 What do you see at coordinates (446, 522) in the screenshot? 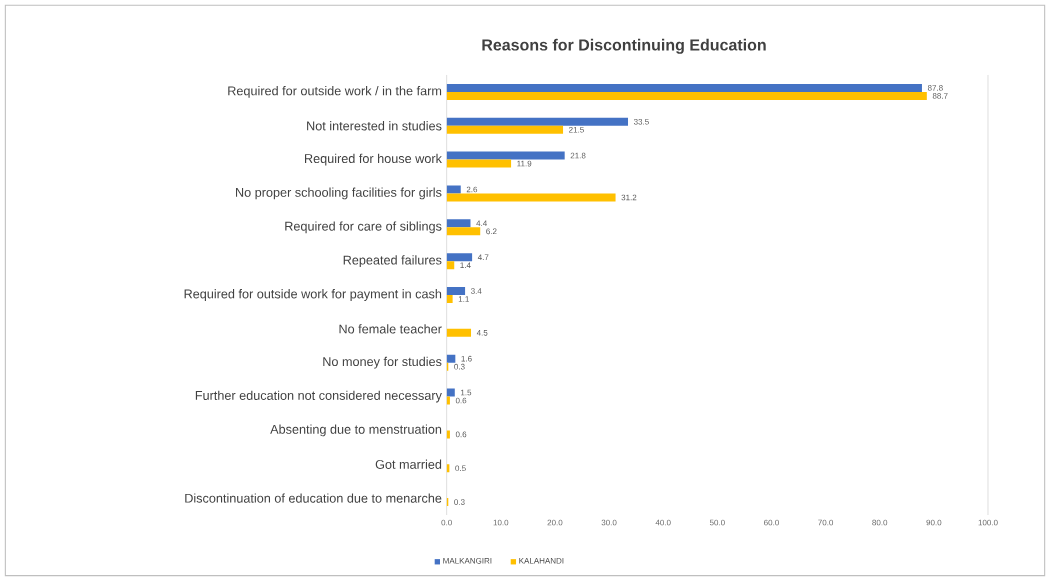
I see `x-tick-label: 0.0` at bounding box center [446, 522].